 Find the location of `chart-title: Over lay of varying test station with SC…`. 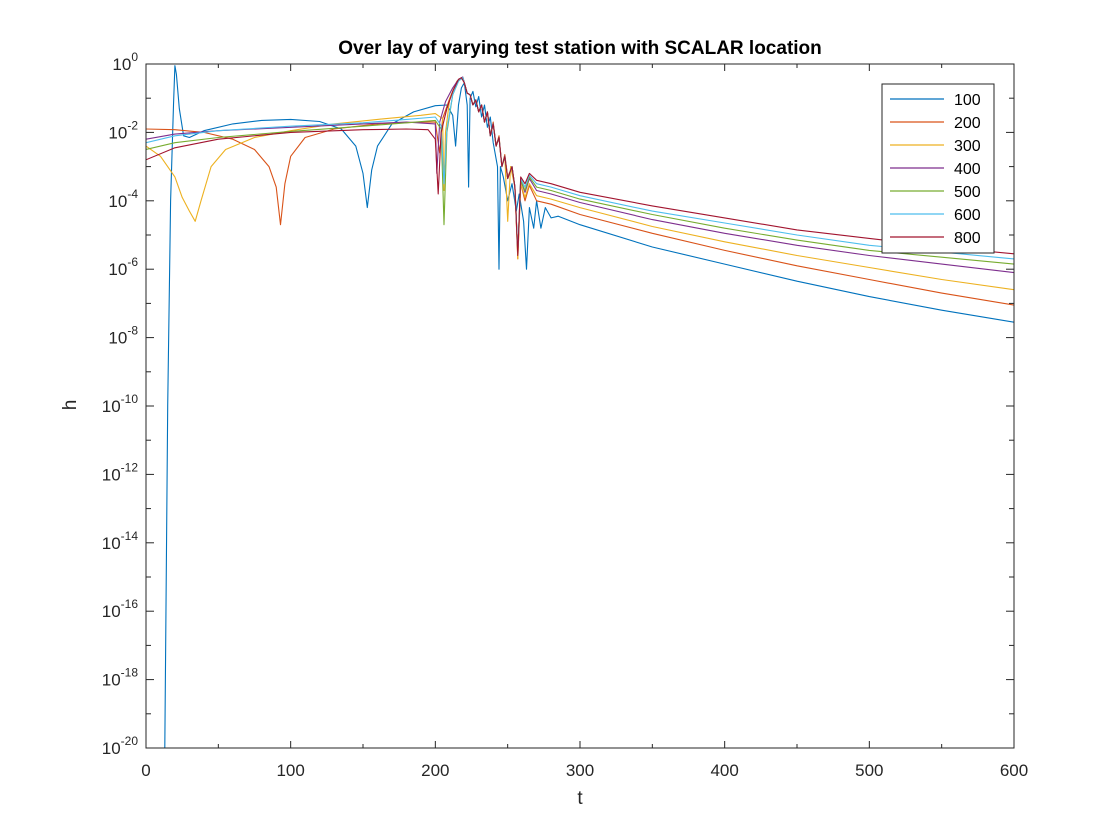

chart-title: Over lay of varying test station with SC… is located at coordinates (580, 48).